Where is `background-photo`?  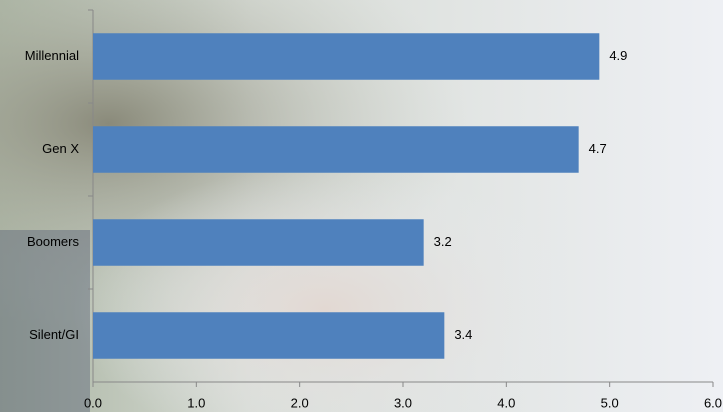
background-photo is located at coordinates (45, 321).